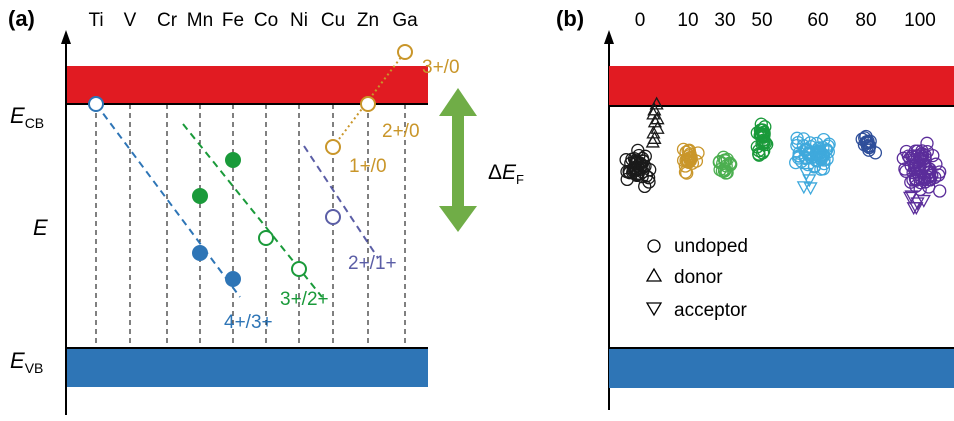 The image size is (954, 421). I want to click on co-3-2-open-marker, so click(266, 238).